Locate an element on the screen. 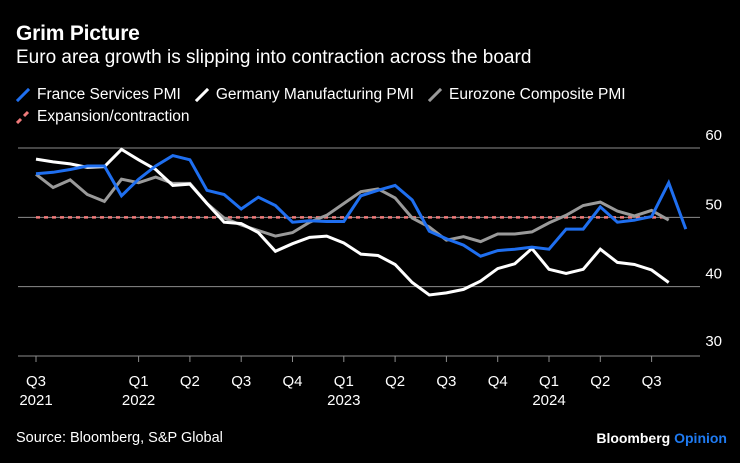 Image resolution: width=740 pixels, height=463 pixels. source-note: Source: Bloomberg, S&P Global is located at coordinates (119, 438).